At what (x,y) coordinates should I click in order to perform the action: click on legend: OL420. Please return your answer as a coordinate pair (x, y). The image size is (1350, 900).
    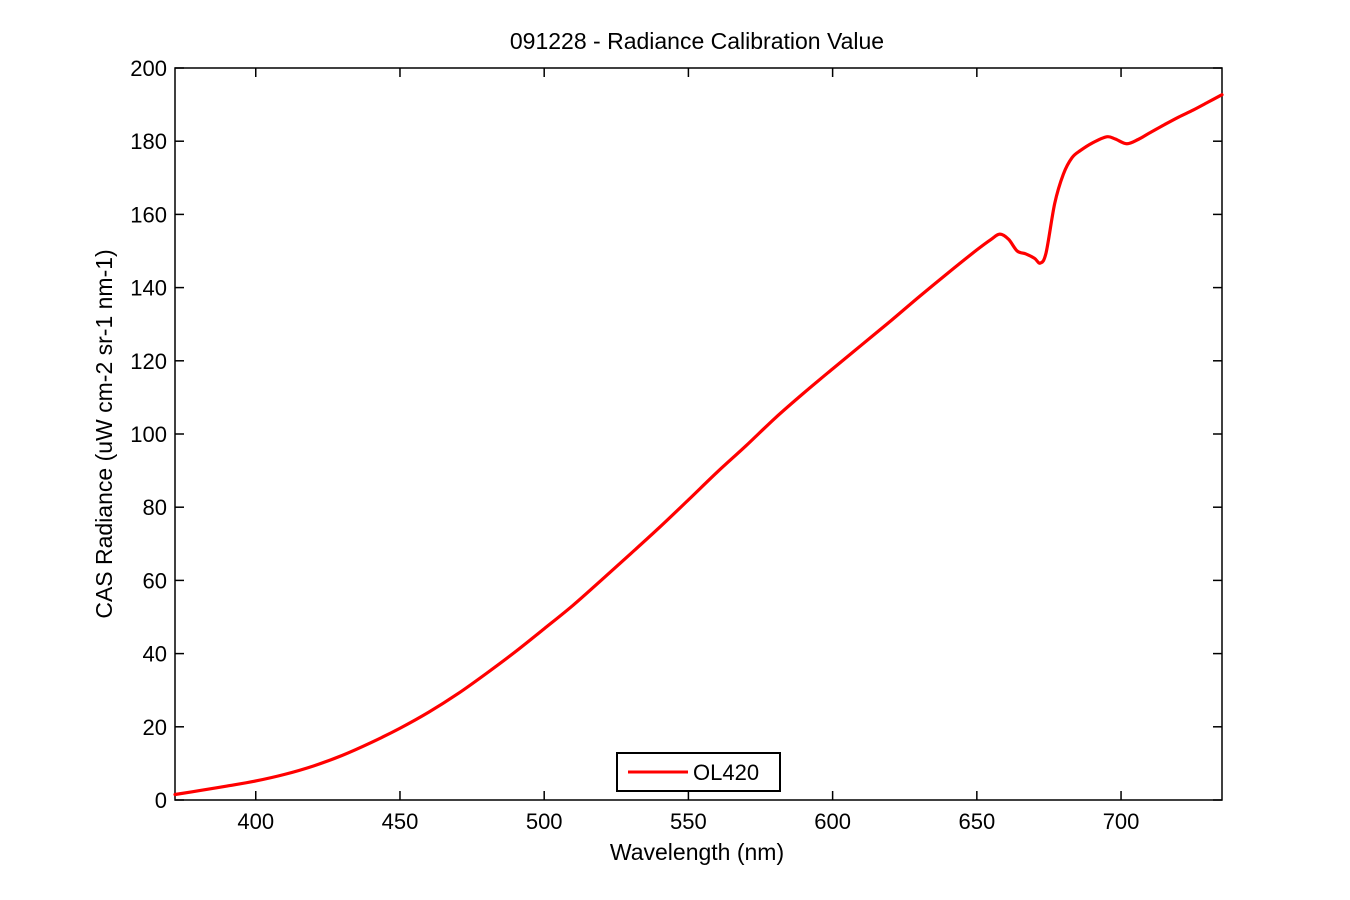
    Looking at the image, I should click on (698, 772).